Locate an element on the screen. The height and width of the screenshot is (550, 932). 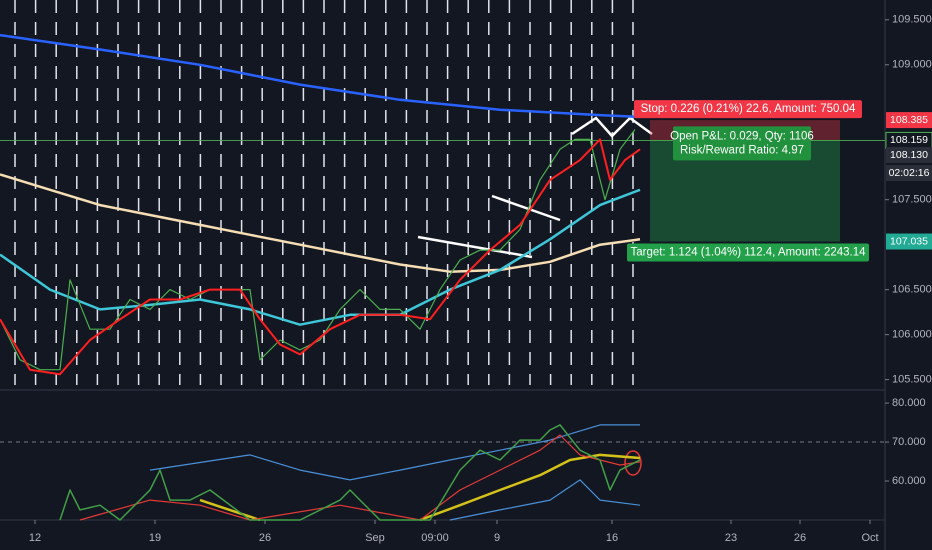
y-tick-label: 106.500 is located at coordinates (912, 290).